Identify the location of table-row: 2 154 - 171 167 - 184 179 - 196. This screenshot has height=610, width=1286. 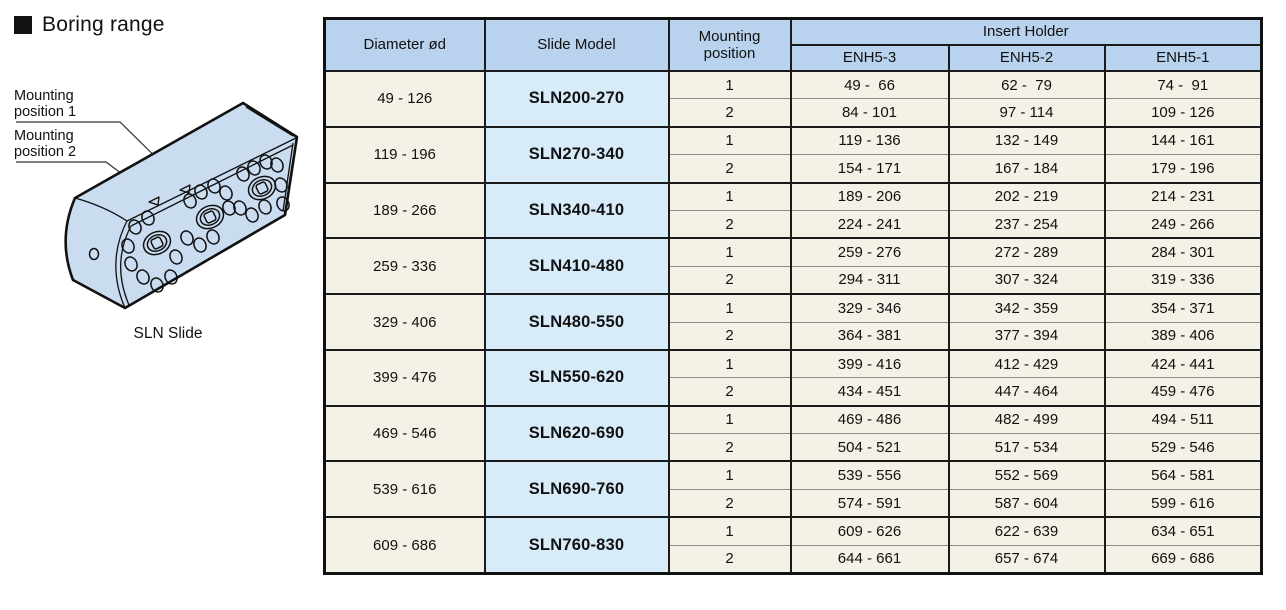
(794, 169).